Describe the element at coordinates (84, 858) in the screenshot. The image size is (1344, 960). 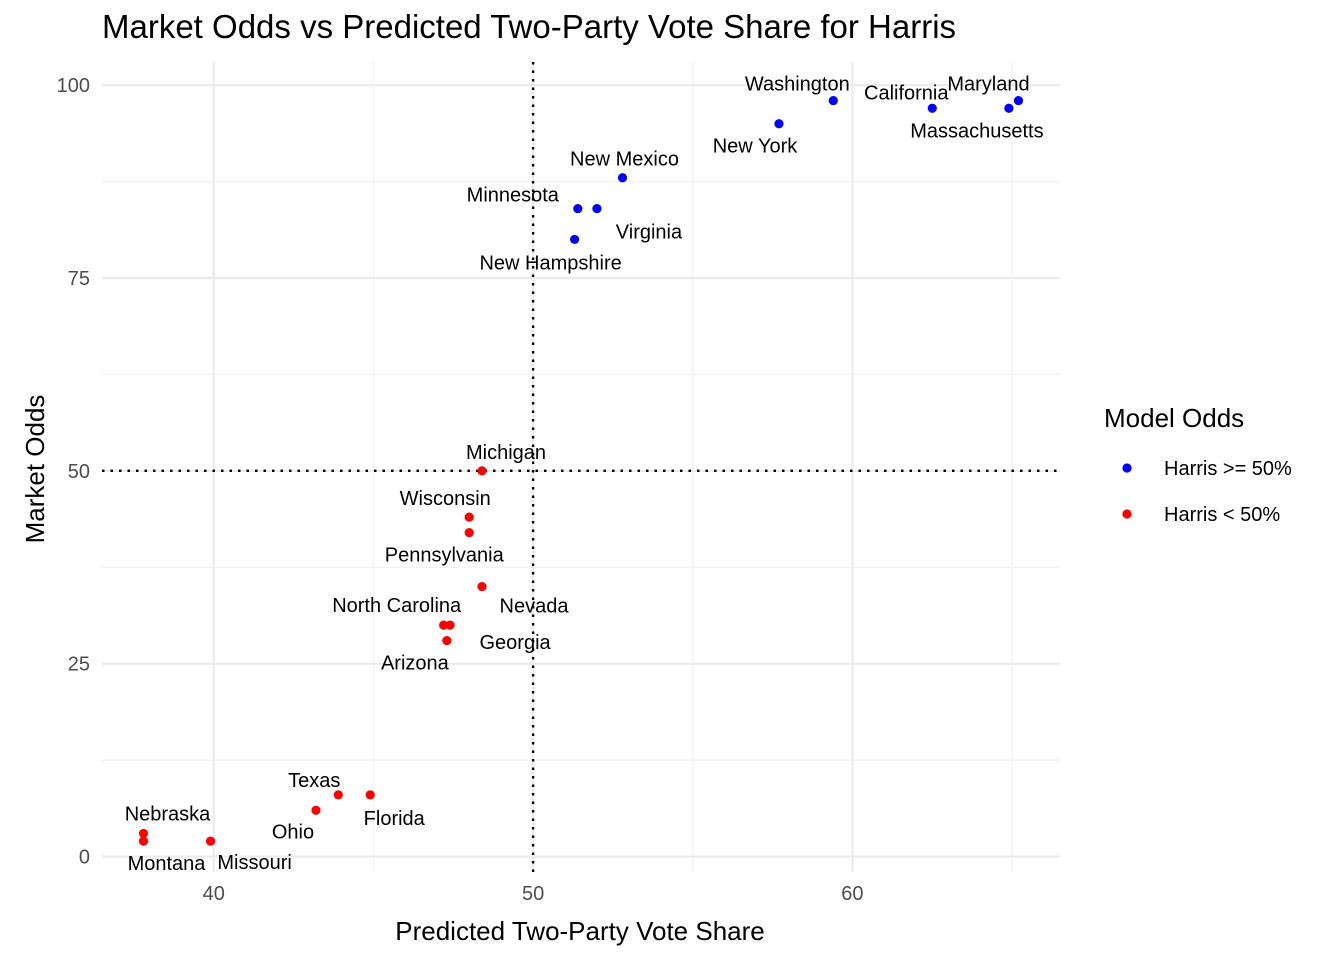
I see `y-tick-label: 0` at that location.